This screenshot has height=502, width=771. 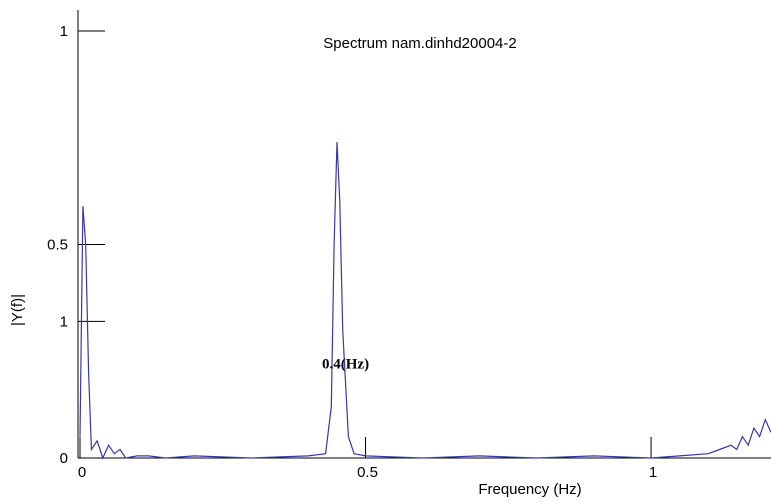 I want to click on y-axis-label: |Y(f)|, so click(x=17, y=310).